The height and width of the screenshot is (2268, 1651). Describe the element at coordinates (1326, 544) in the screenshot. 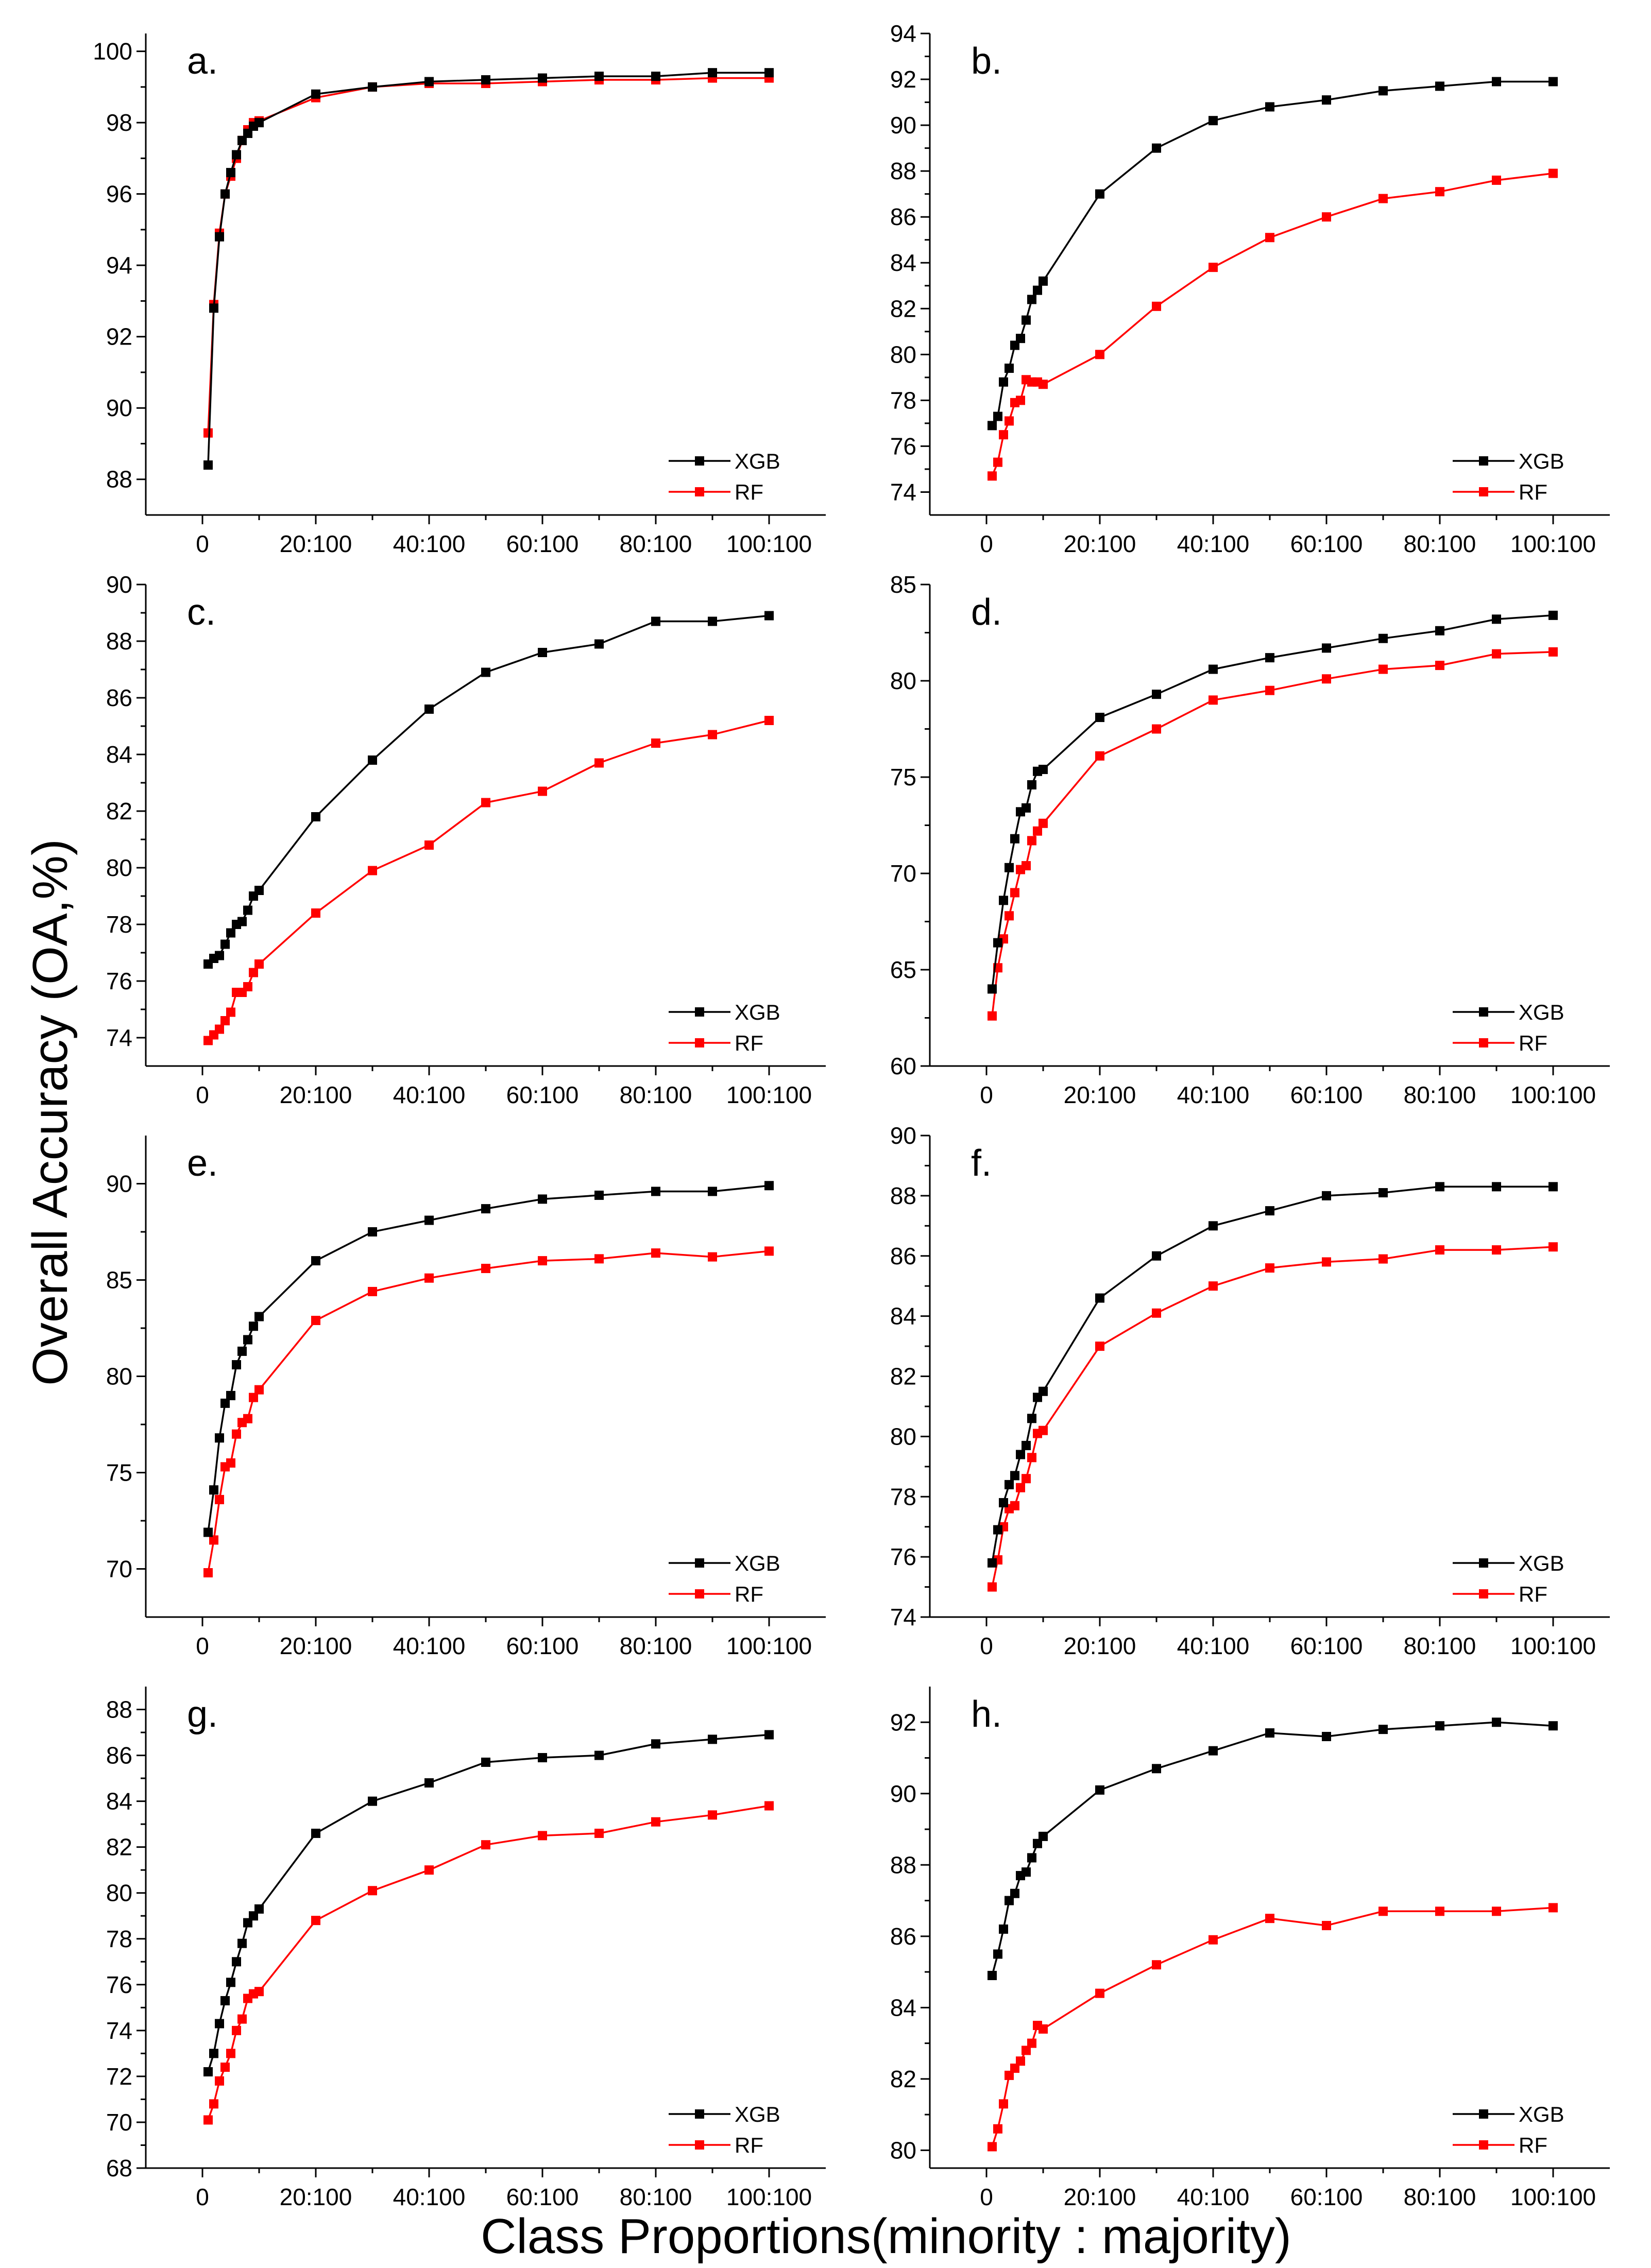

I see `panel-b-x-tick-label: 60:100` at that location.